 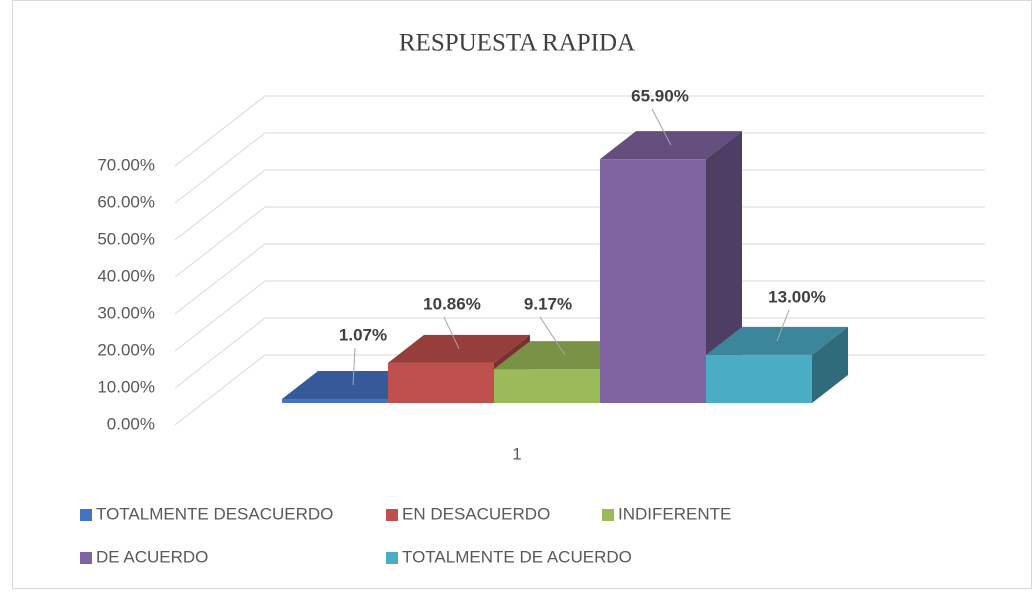 What do you see at coordinates (363, 334) in the screenshot?
I see `data-label: 1.07%` at bounding box center [363, 334].